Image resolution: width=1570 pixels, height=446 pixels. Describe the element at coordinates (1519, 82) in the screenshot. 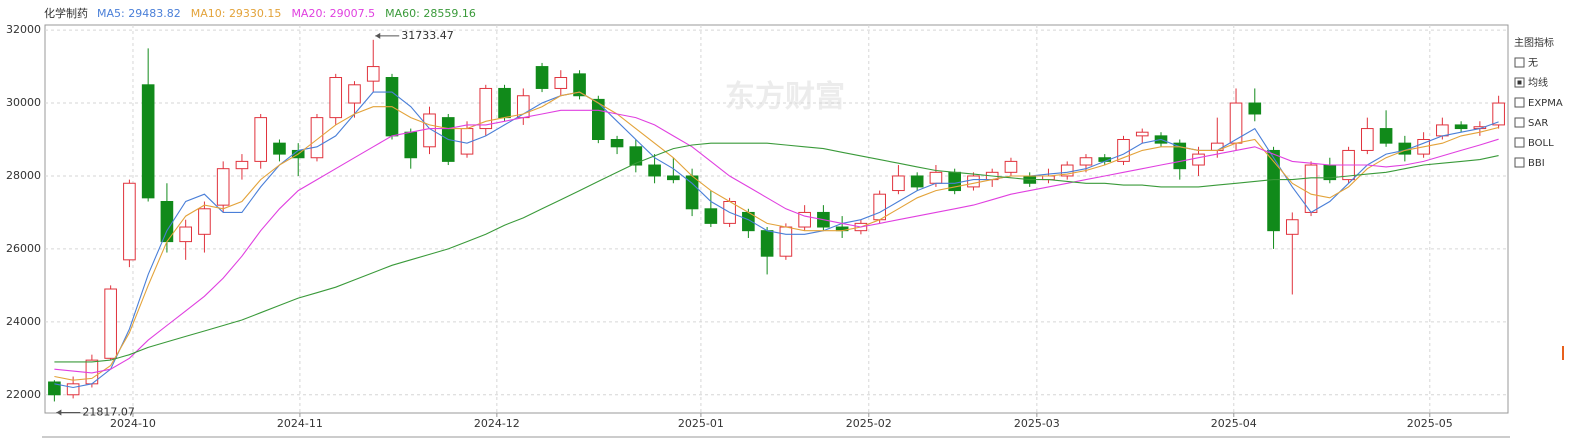

I see `checkbox-mark` at that location.